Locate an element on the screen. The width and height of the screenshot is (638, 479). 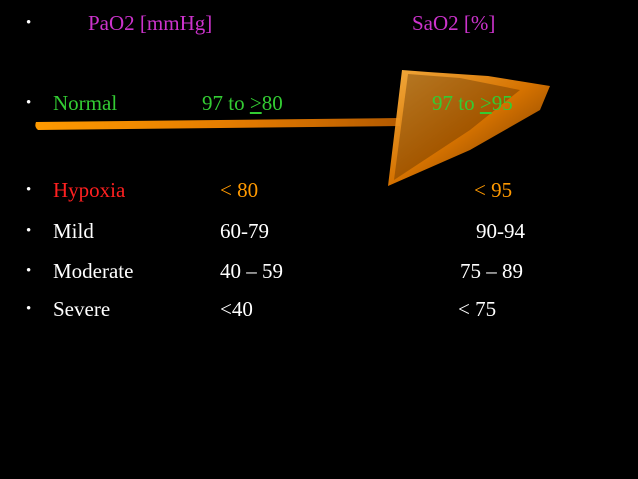
mild-row: • Mild 60-79 90-94 is located at coordinates (319, 231).